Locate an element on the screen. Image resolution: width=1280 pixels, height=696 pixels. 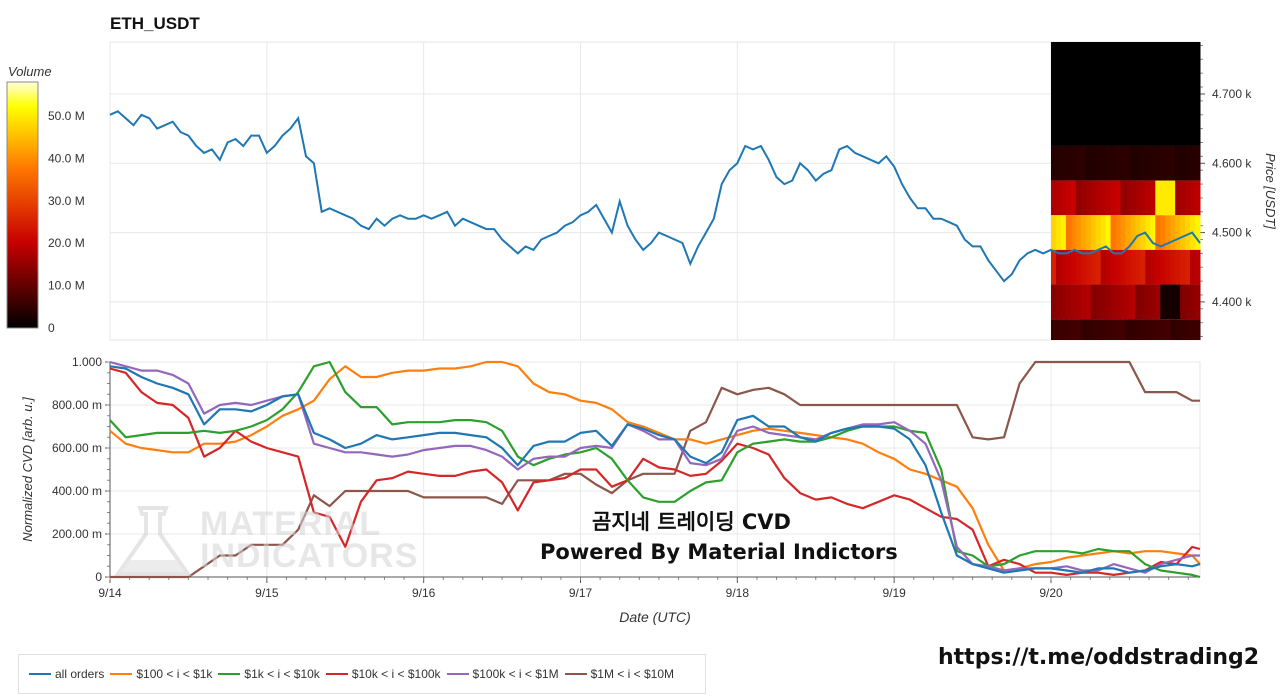
cvd-tick-label: 400.00 m is located at coordinates (77, 491).